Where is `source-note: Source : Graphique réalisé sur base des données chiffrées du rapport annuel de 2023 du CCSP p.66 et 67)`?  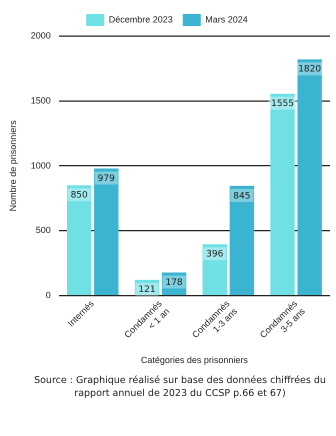
source-note: Source : Graphique réalisé sur base des données chiffrées du rapport annuel de 2023 du CCSP p.66 et 67) is located at coordinates (180, 387).